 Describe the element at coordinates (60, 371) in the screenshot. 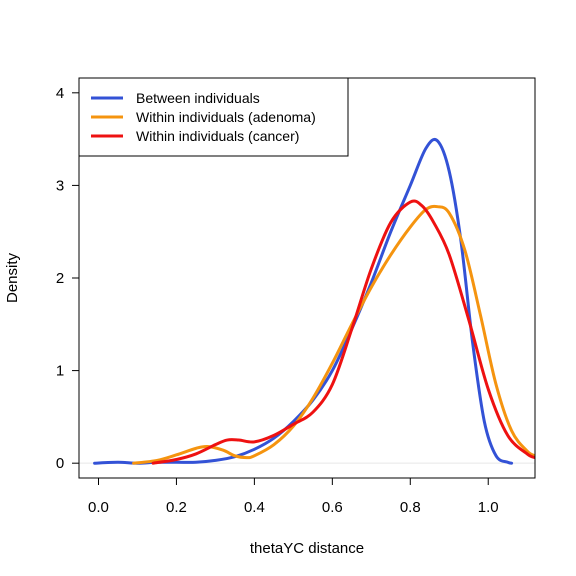

I see `y-tick-label: 1` at that location.